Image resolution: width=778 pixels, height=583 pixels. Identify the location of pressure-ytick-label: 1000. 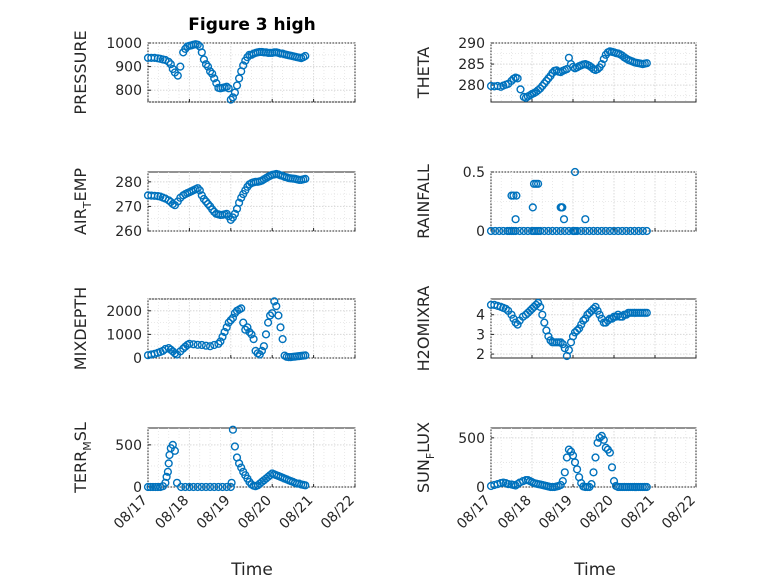
(124, 44).